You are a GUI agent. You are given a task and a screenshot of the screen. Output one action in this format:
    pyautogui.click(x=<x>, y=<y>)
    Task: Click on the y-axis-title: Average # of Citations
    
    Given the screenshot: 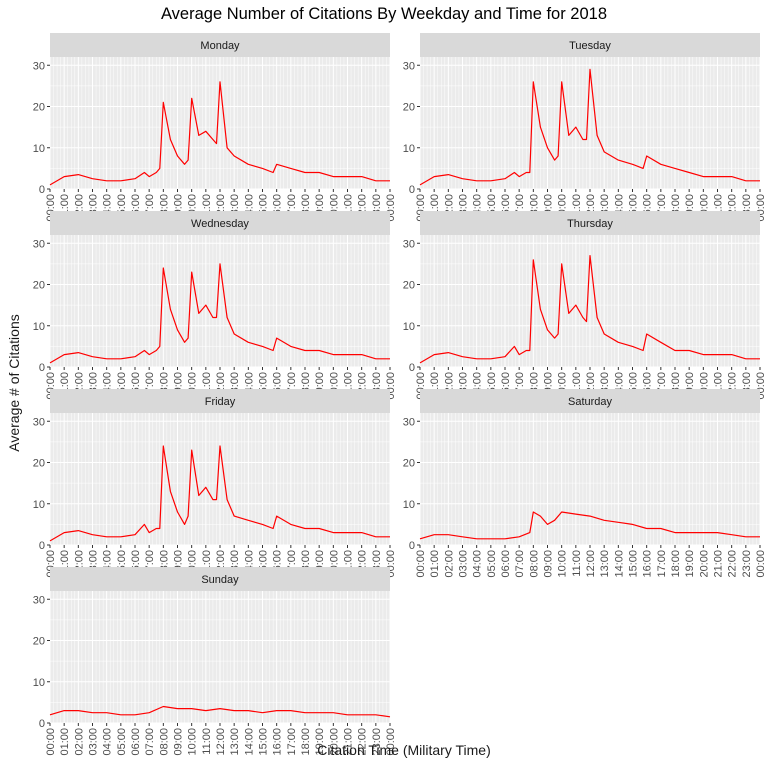 What is the action you would take?
    pyautogui.click(x=14, y=383)
    